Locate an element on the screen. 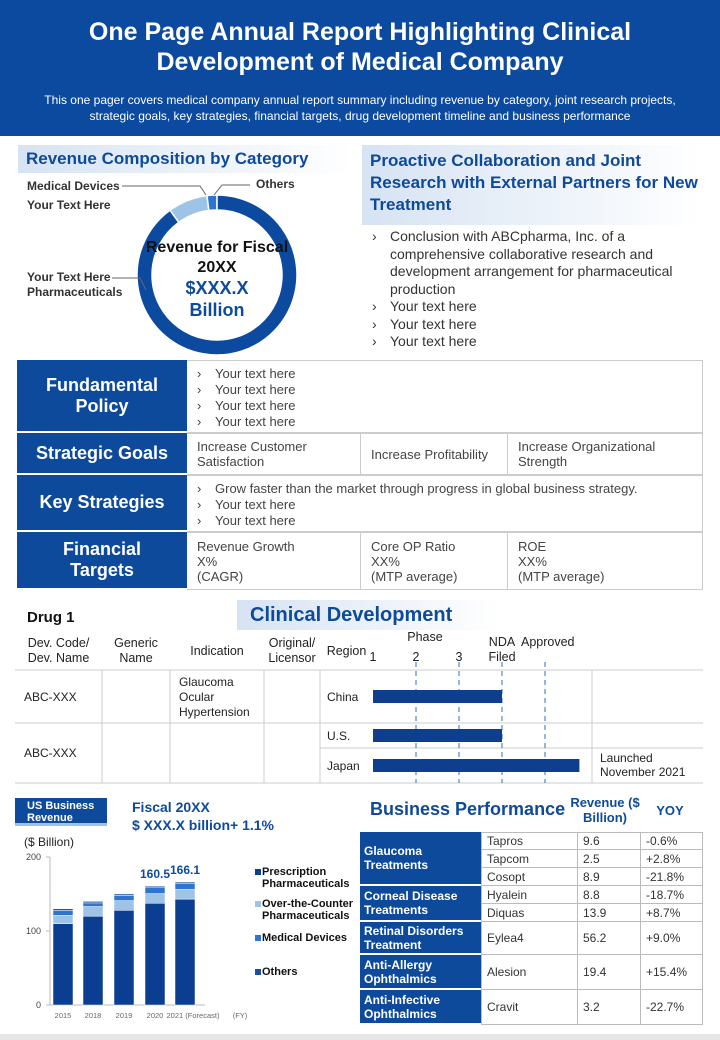 The image size is (720, 1040). table-cell: +2.8% is located at coordinates (672, 859).